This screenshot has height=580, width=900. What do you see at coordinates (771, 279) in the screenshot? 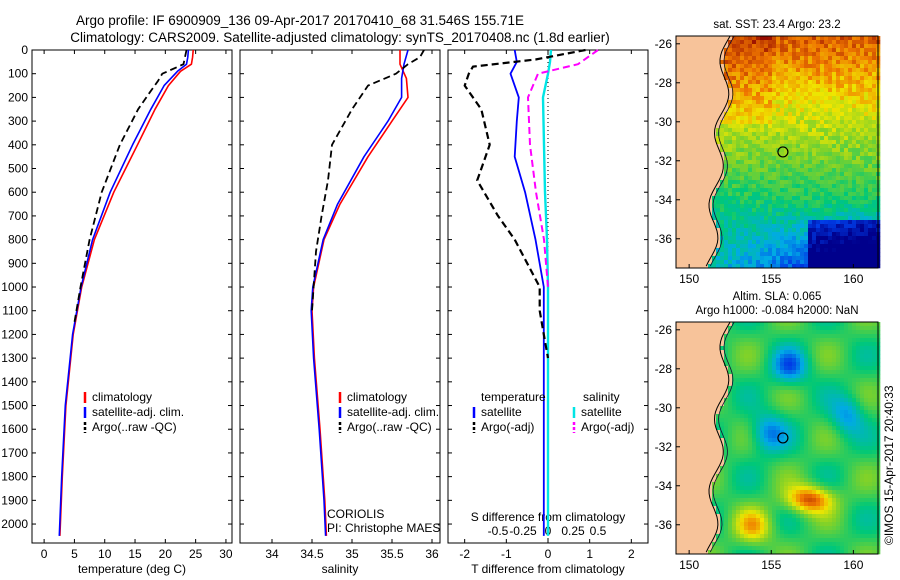
I see `map-x-tick-label: 155` at bounding box center [771, 279].